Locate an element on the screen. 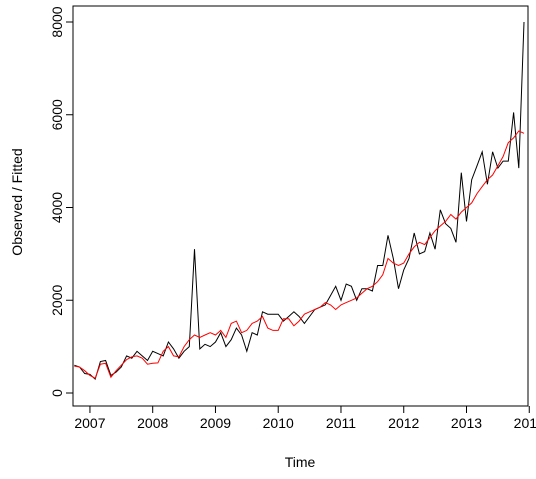  x-tick-label: 2011 is located at coordinates (341, 423).